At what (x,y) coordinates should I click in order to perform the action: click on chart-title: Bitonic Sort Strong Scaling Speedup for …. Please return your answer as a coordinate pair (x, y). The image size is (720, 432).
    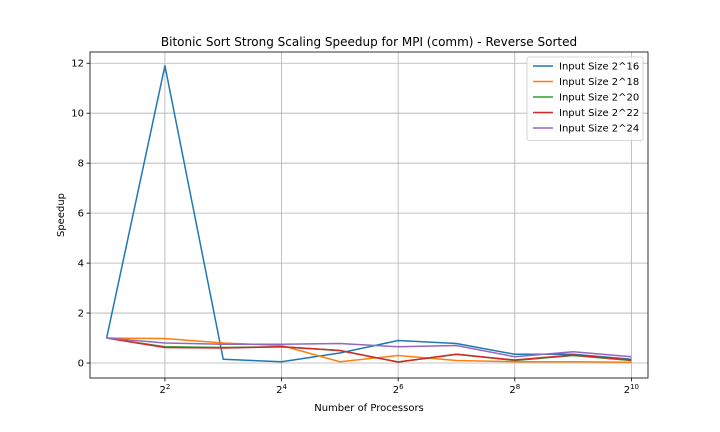
    Looking at the image, I should click on (369, 42).